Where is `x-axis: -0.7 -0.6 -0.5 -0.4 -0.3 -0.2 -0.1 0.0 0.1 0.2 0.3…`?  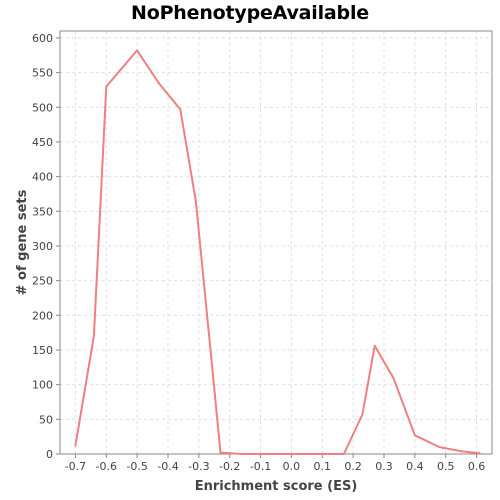 x-axis: -0.7 -0.6 -0.5 -0.4 -0.3 -0.2 -0.1 0.0 0.1 0.2 0.3… is located at coordinates (275, 463).